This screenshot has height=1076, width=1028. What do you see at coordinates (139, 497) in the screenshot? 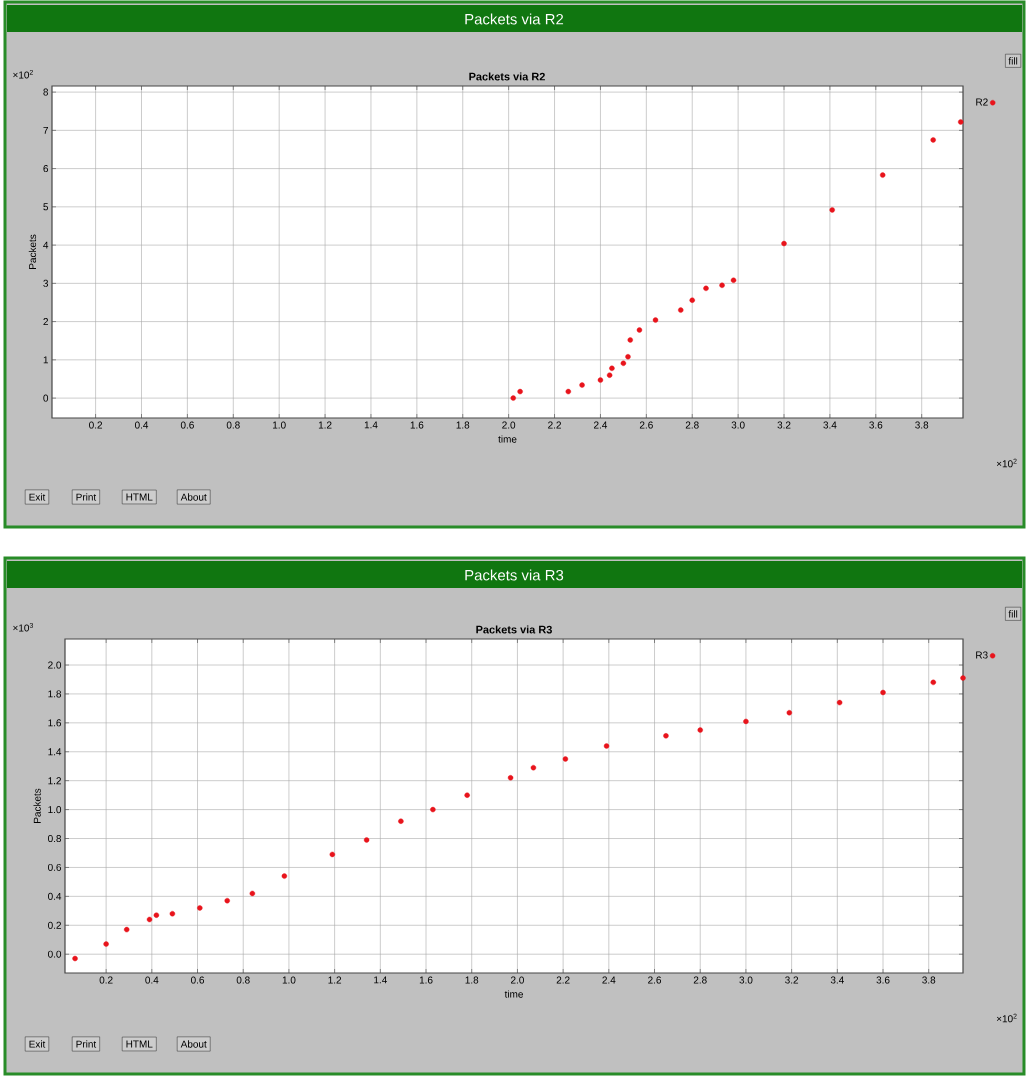
I see `text: HTML` at bounding box center [139, 497].